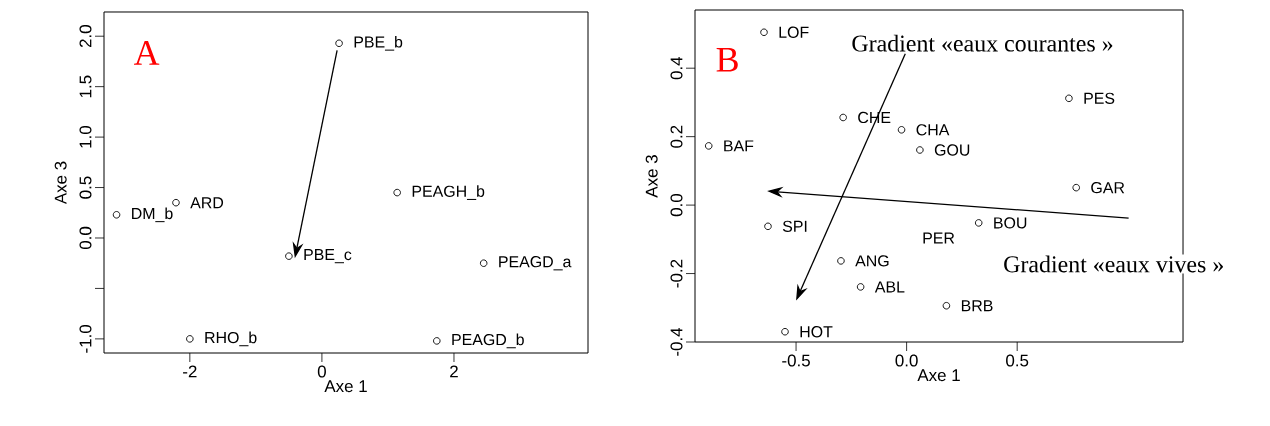 This screenshot has height=426, width=1270. I want to click on annotation: ABL, so click(889, 287).